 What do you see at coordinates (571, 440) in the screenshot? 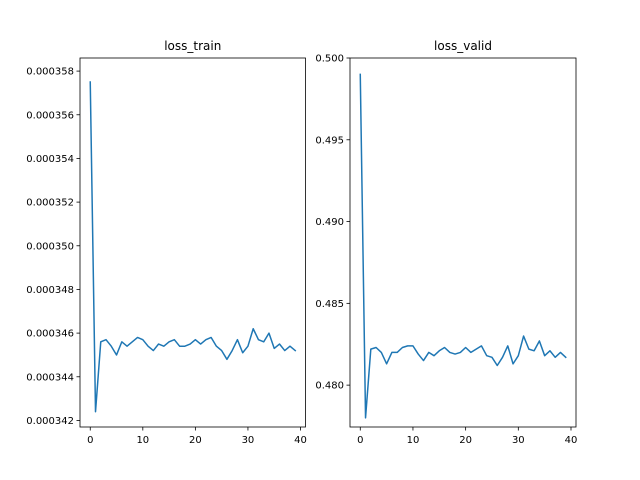
I see `x-tick-label-valid: 40` at bounding box center [571, 440].